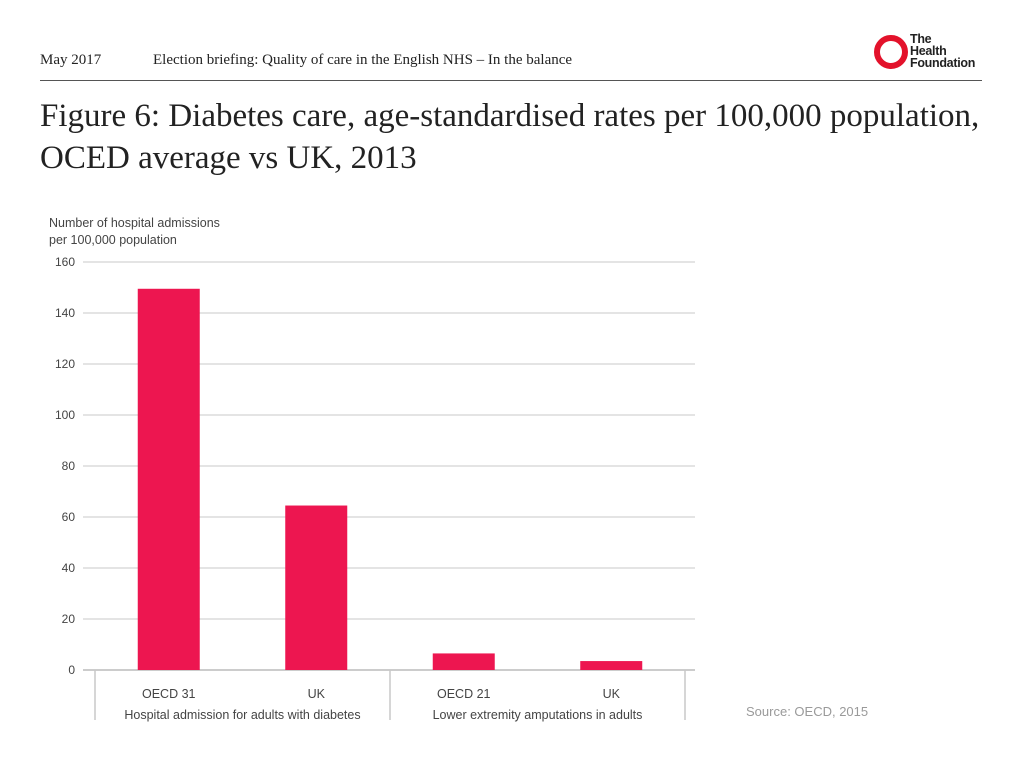 This screenshot has width=1024, height=768. I want to click on x-tick-label: OECD 31, so click(169, 694).